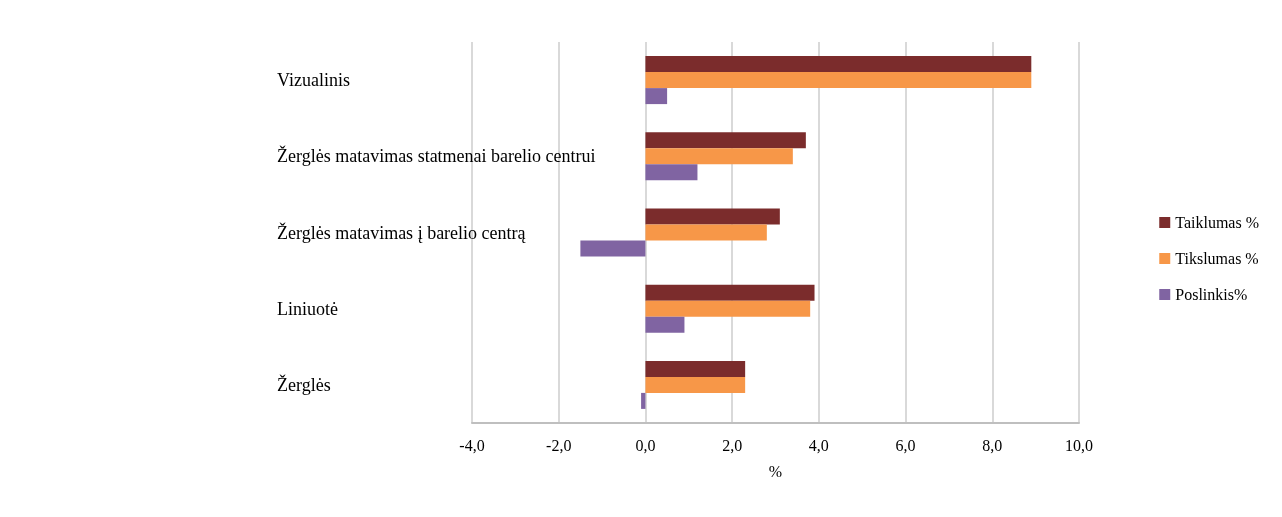  What do you see at coordinates (775, 471) in the screenshot?
I see `x-axis-title: %` at bounding box center [775, 471].